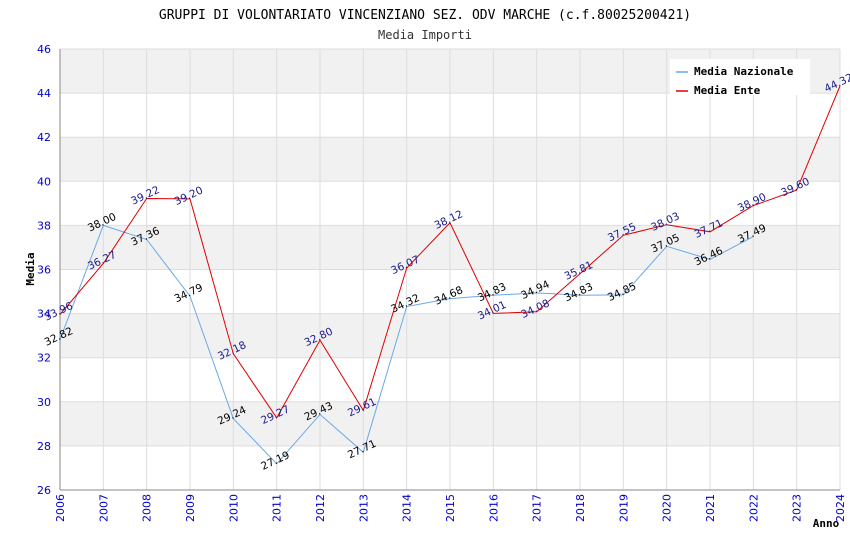 The height and width of the screenshot is (550, 850). What do you see at coordinates (44, 358) in the screenshot?
I see `y-tick-label: 32` at bounding box center [44, 358].